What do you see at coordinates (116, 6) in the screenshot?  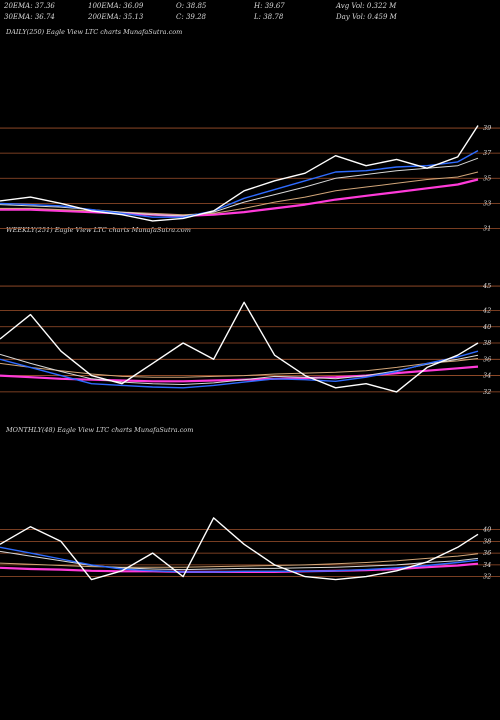 I see `header-100ema: 100EMA: 36.09` at bounding box center [116, 6].